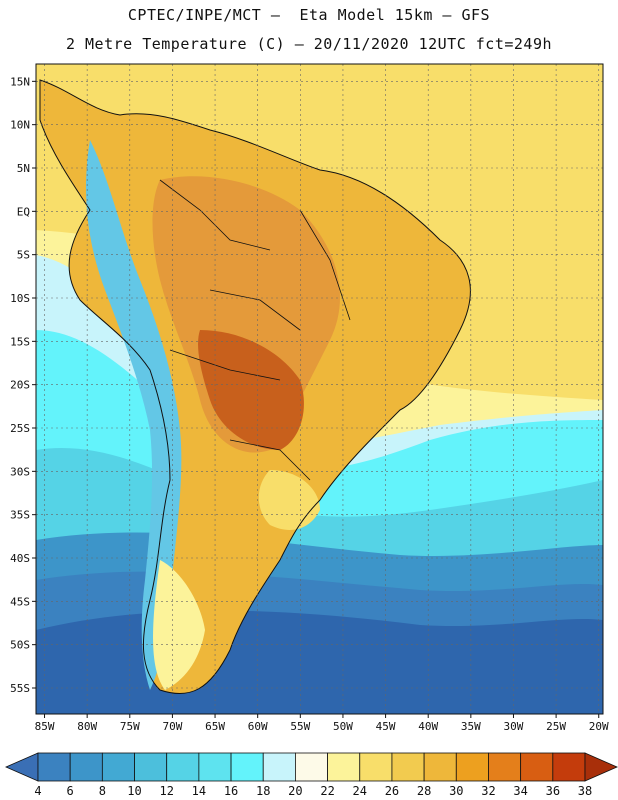  I want to click on colorbar-over-arrow, so click(601, 767).